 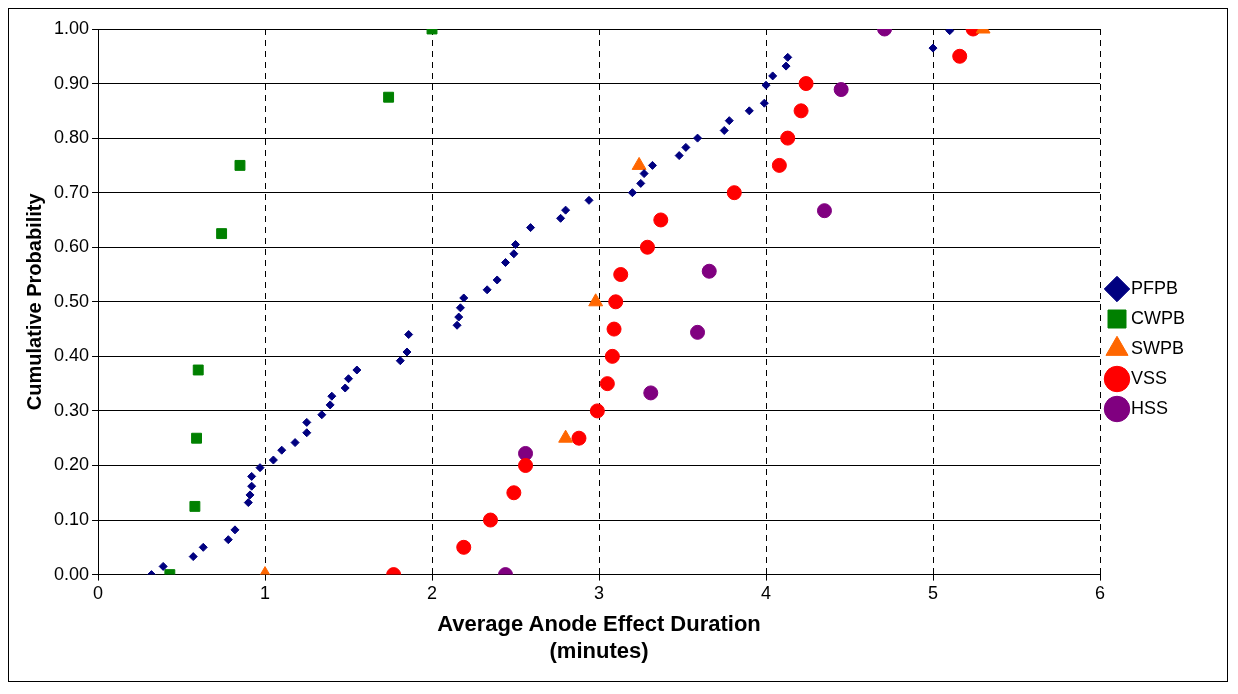 I want to click on x-tick-label: 6, so click(x=1100, y=593).